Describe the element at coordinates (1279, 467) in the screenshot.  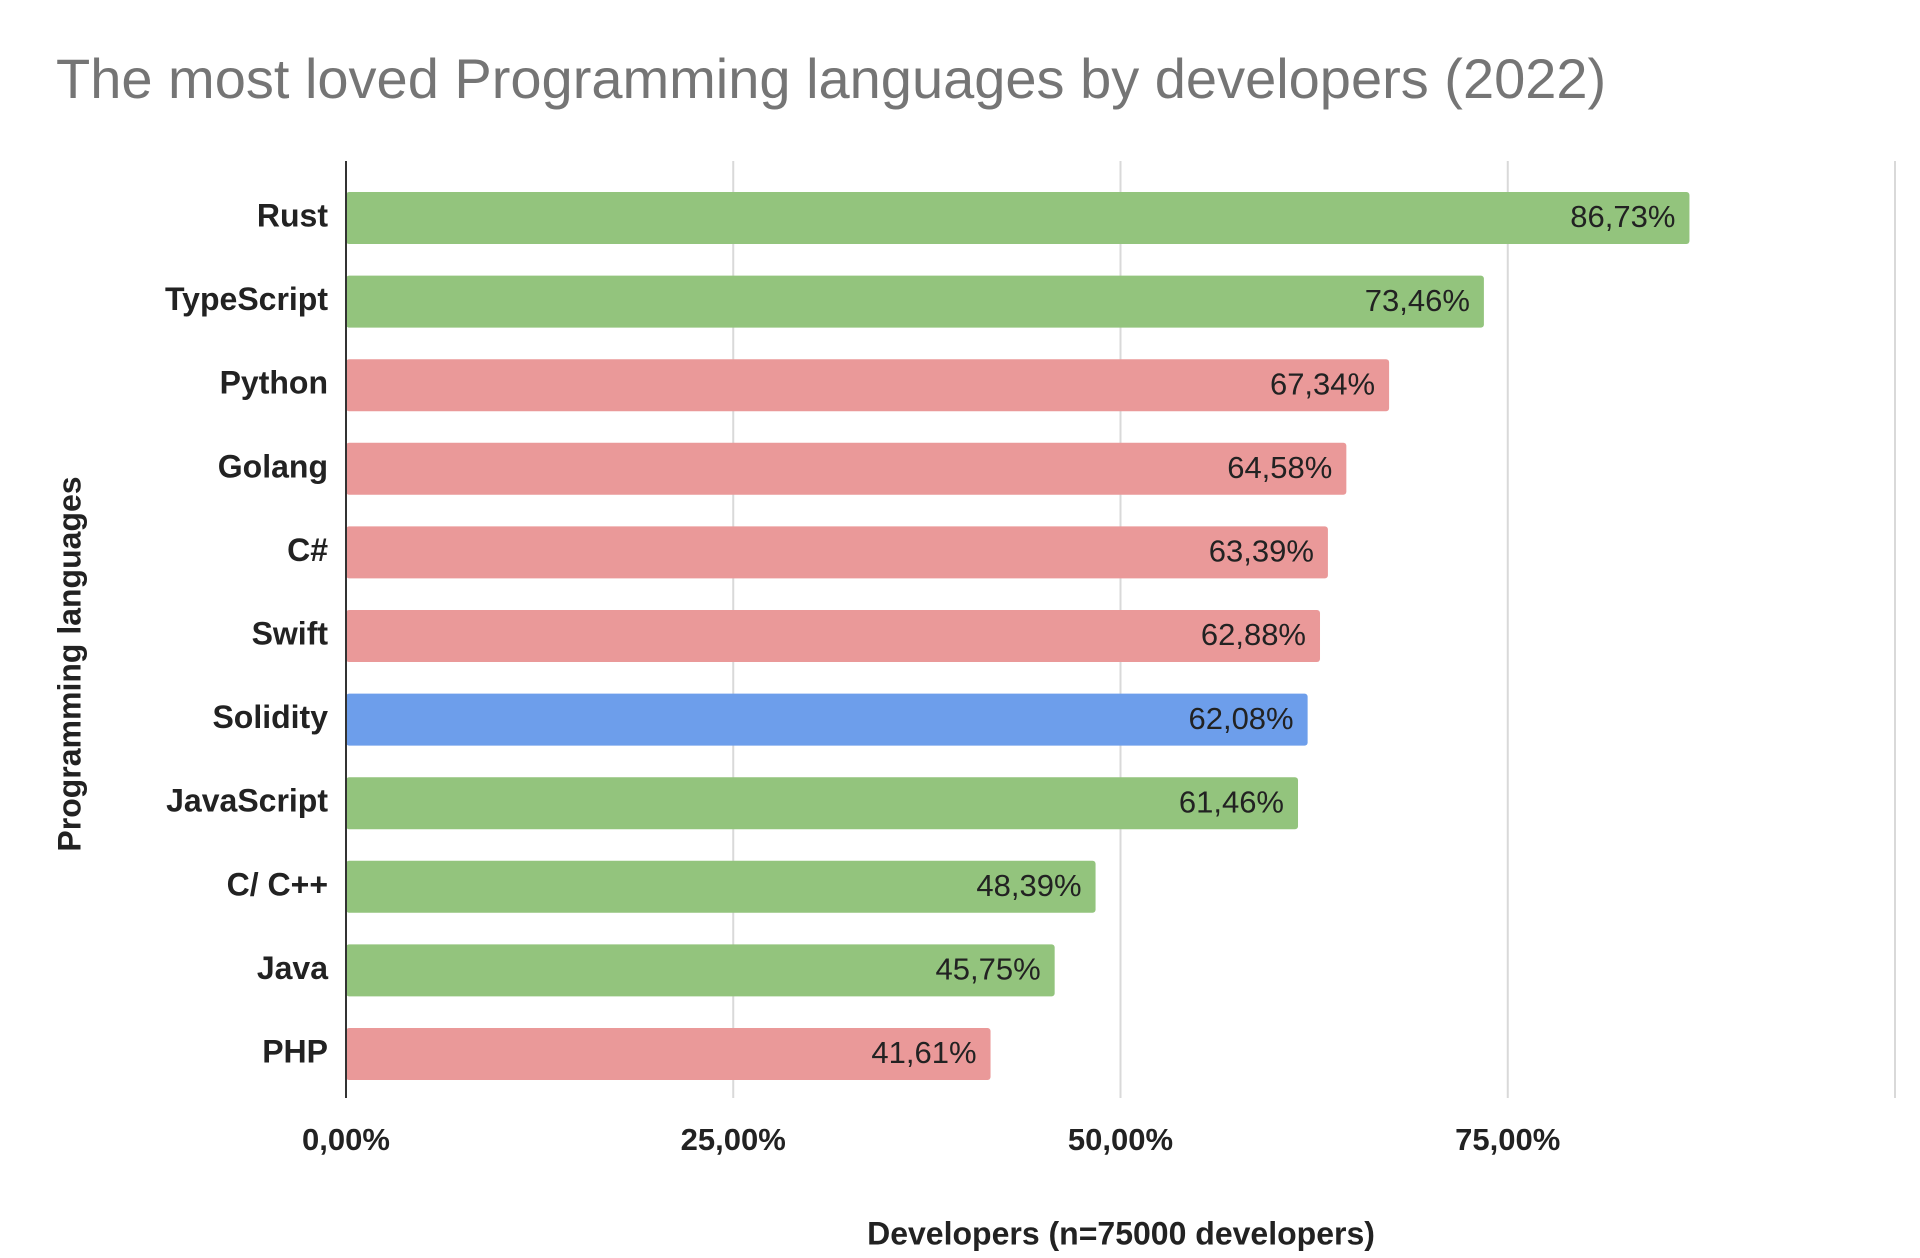
I see `value-label: 64,58%` at that location.